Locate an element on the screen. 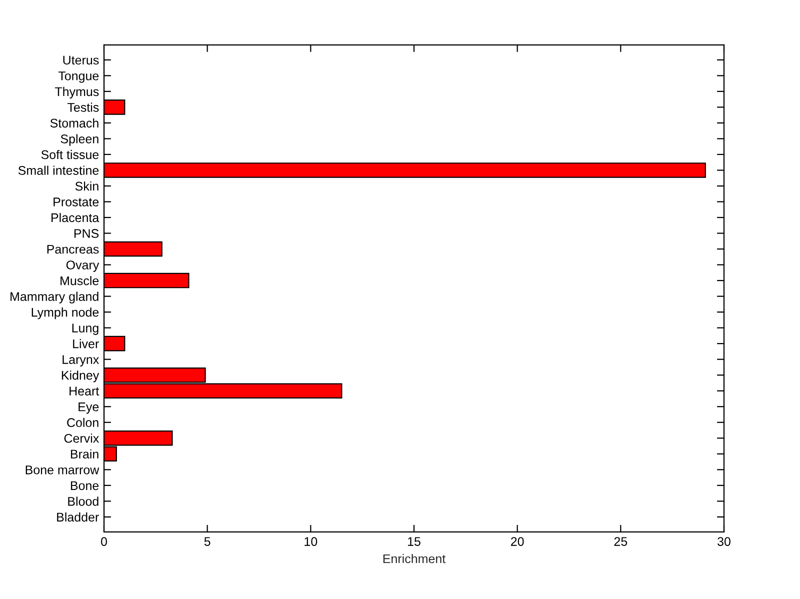  y-tick-label: Placenta is located at coordinates (76, 217).